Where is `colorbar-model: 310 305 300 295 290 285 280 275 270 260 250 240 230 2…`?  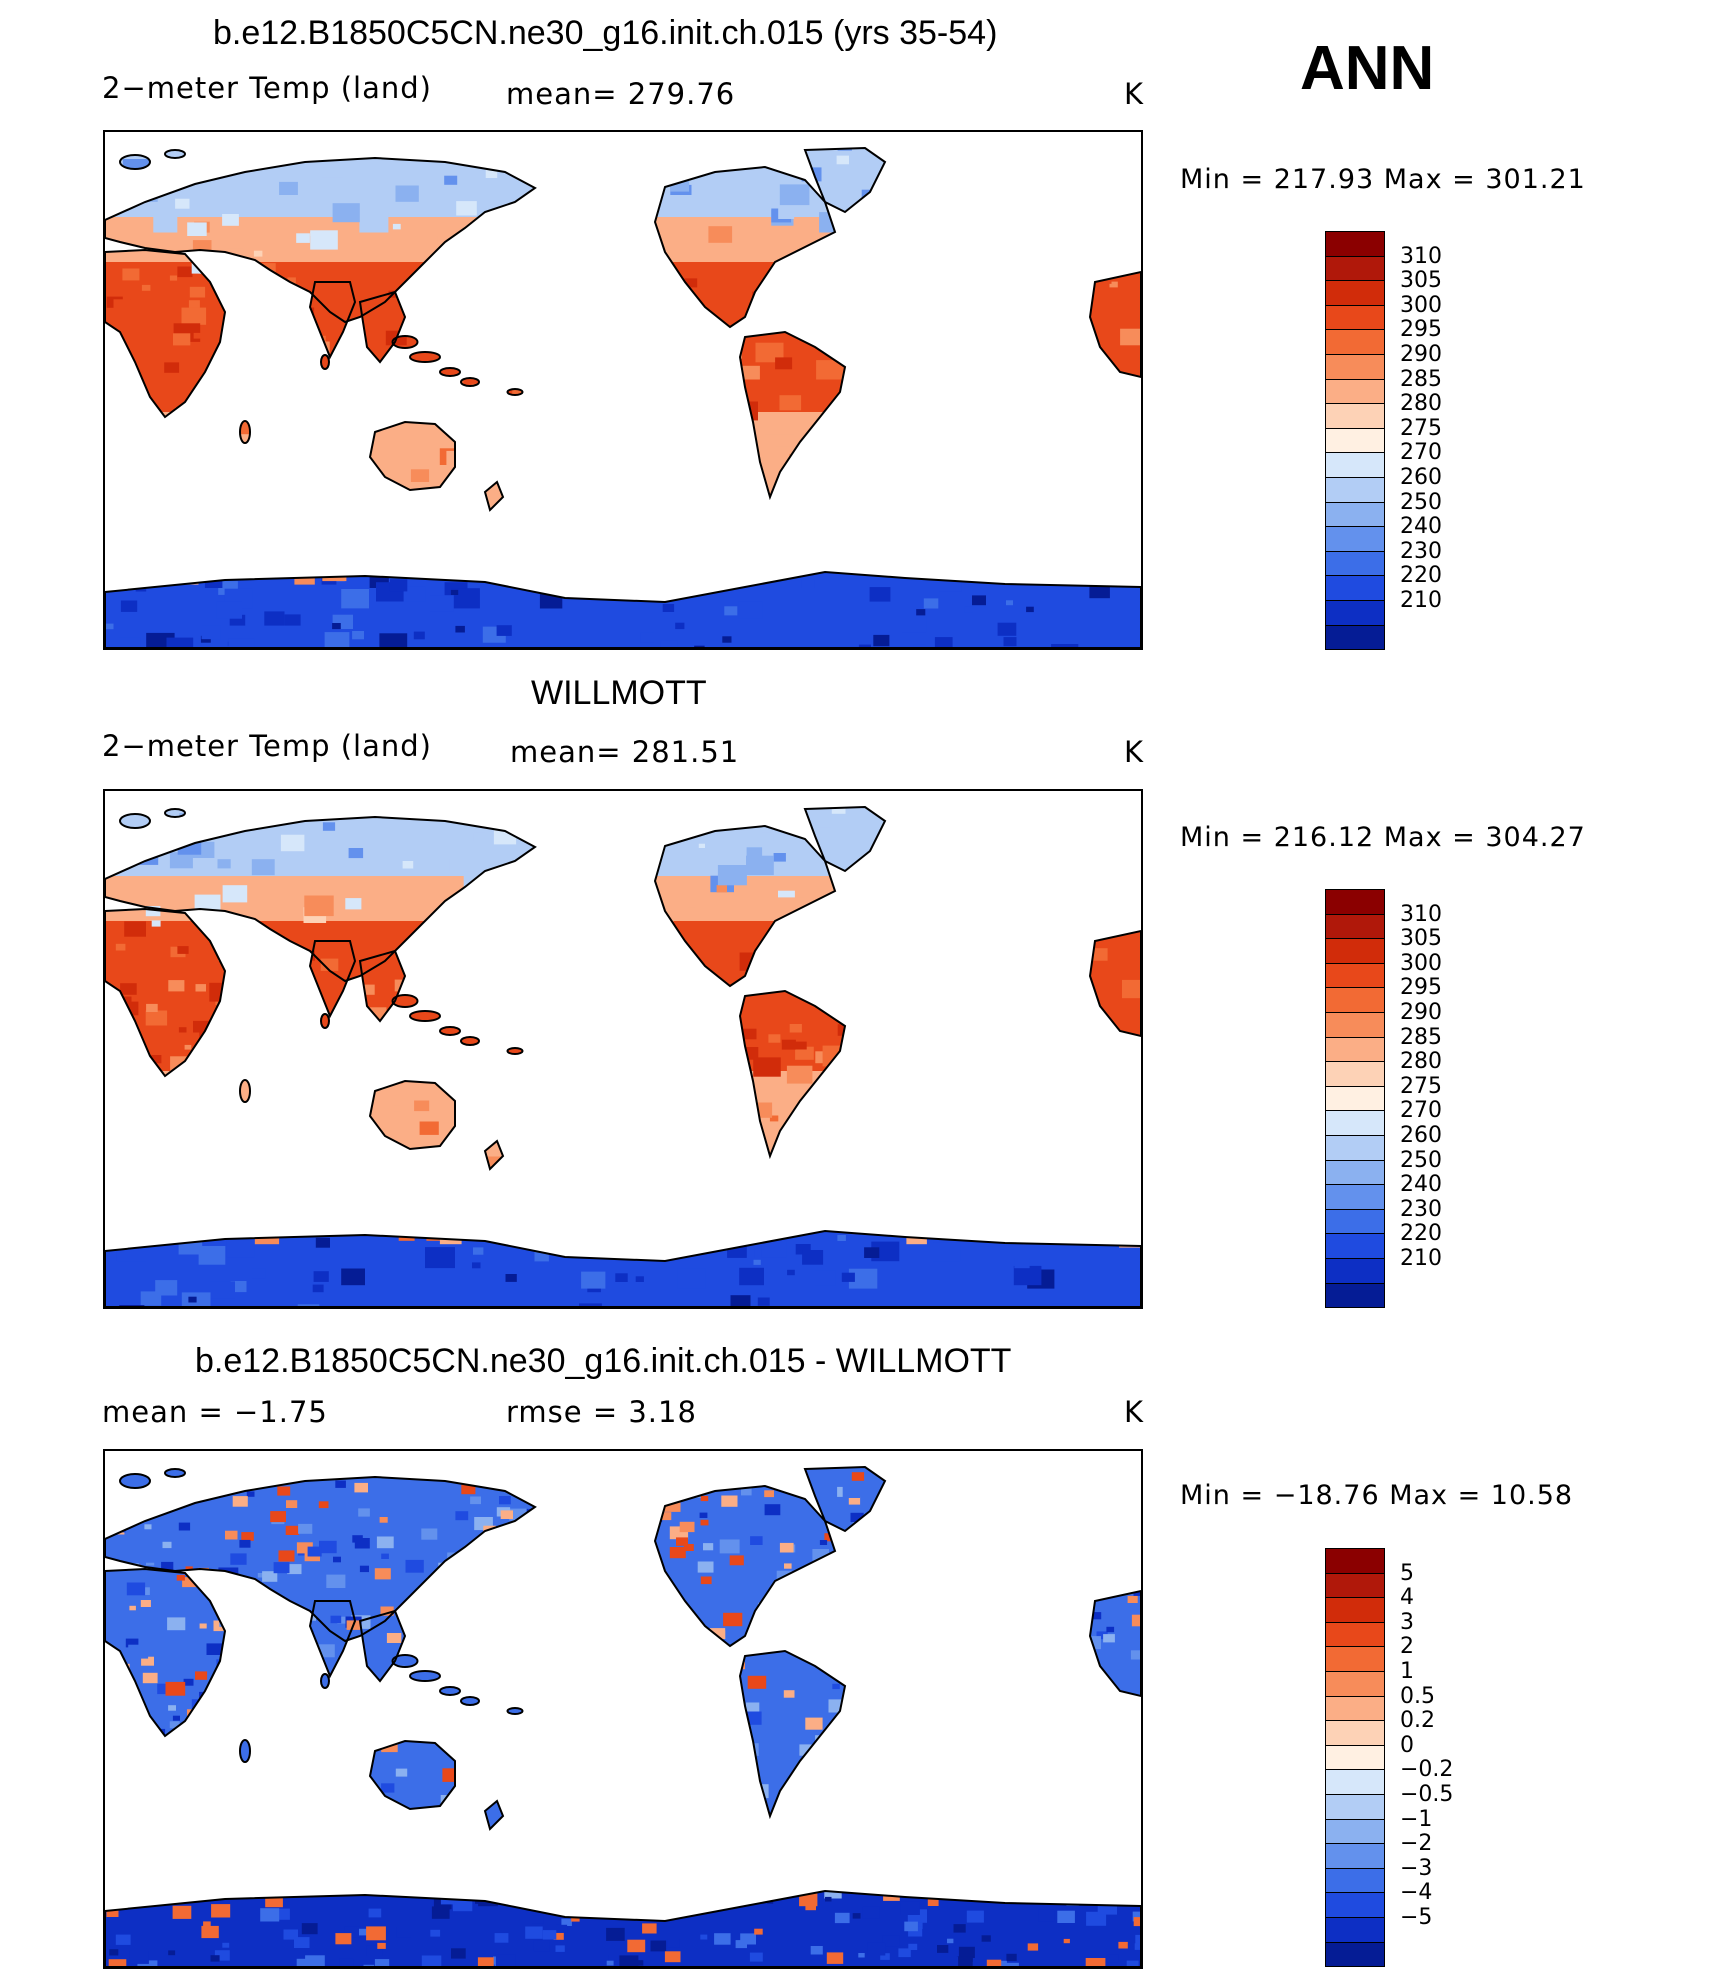
colorbar-model: 310 305 300 295 290 285 280 275 270 260 250 240 230 2… is located at coordinates (1383, 441).